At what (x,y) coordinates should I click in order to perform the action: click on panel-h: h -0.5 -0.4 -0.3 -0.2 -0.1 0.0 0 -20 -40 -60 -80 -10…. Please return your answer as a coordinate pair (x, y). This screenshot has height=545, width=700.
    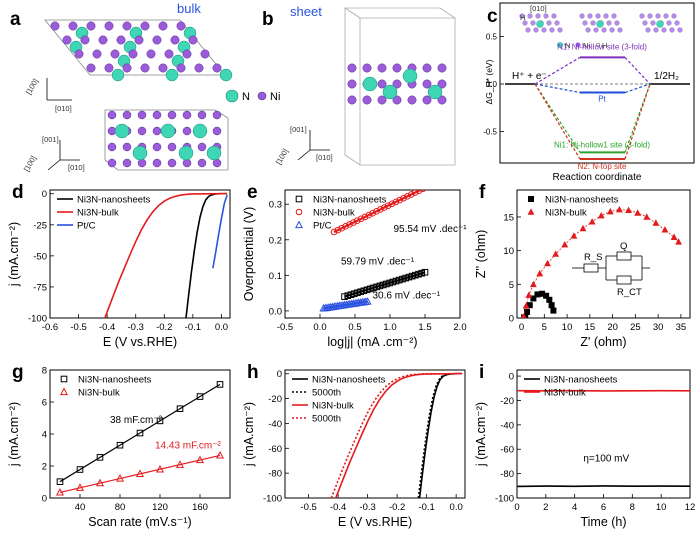
    Looking at the image, I should click on (354, 445).